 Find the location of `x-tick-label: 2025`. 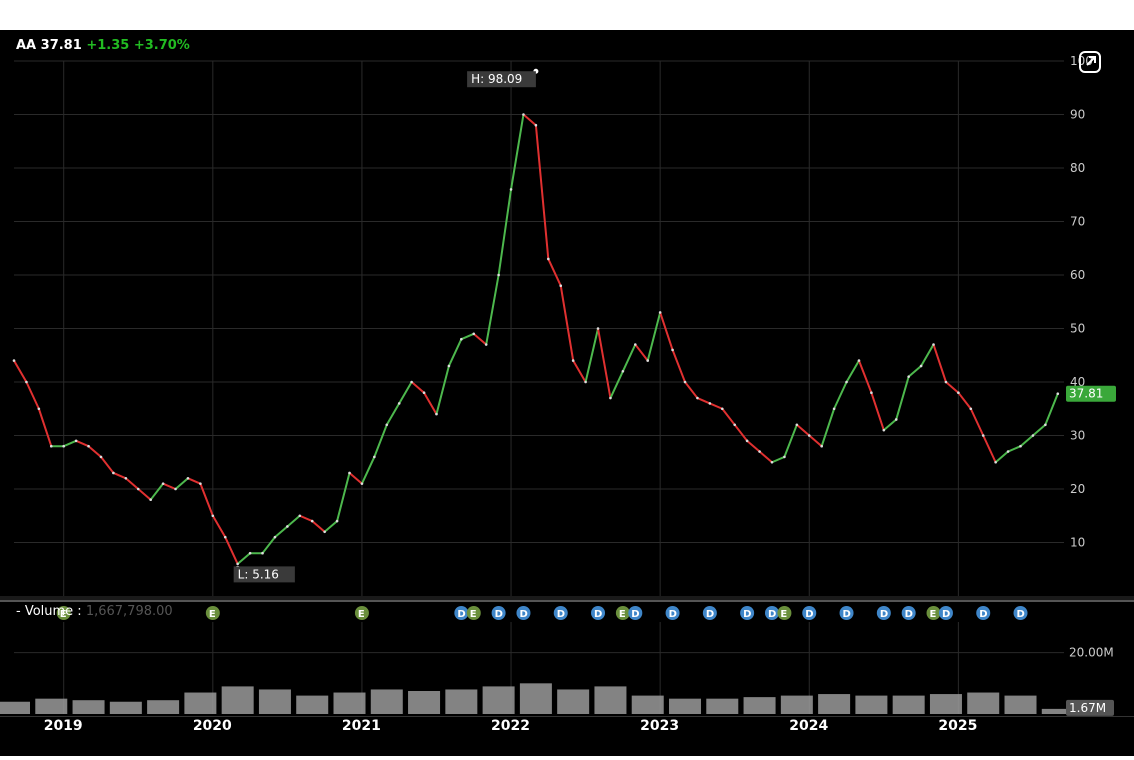

x-tick-label: 2025 is located at coordinates (957, 726).